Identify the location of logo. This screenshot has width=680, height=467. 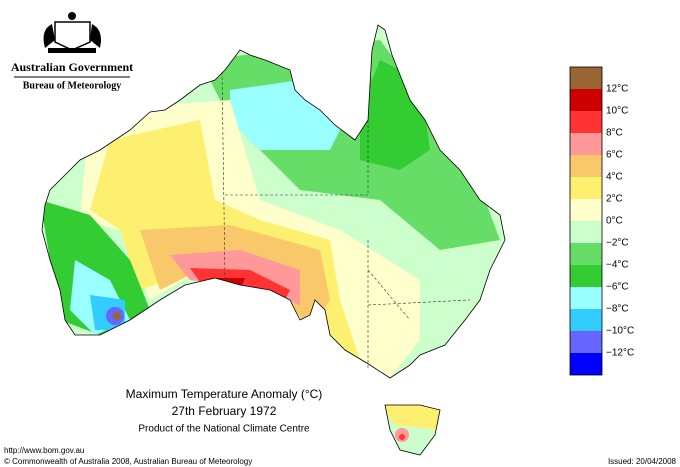
(72, 32).